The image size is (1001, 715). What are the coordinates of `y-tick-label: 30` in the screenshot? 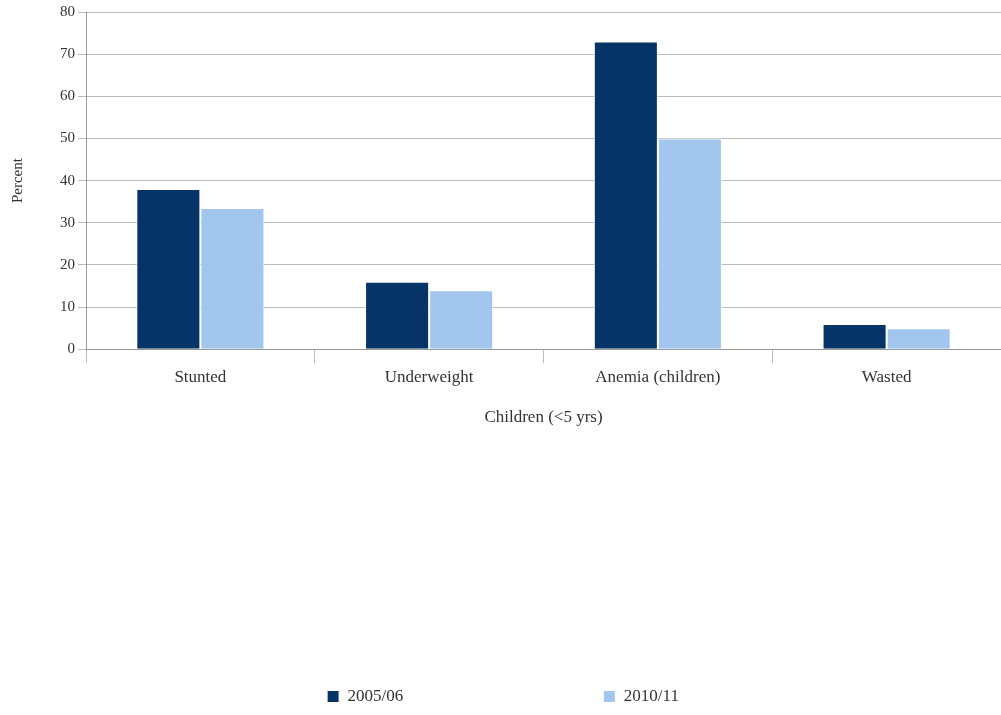 It's located at (67, 221).